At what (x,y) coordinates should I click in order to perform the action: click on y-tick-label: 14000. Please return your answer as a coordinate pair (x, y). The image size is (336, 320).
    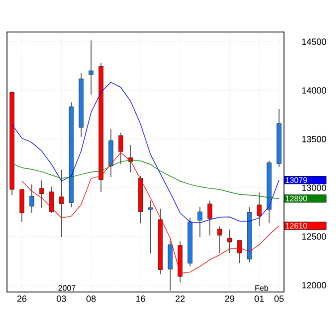
    Looking at the image, I should click on (314, 90).